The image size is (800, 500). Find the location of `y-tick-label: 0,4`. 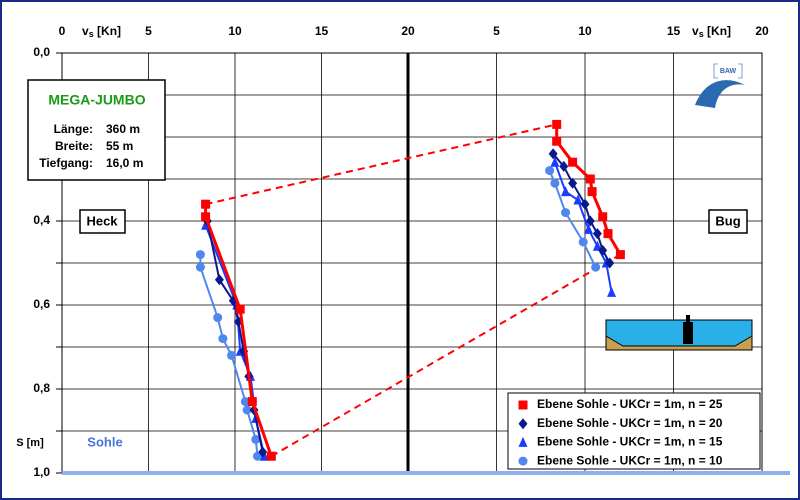

y-tick-label: 0,4 is located at coordinates (41, 220).